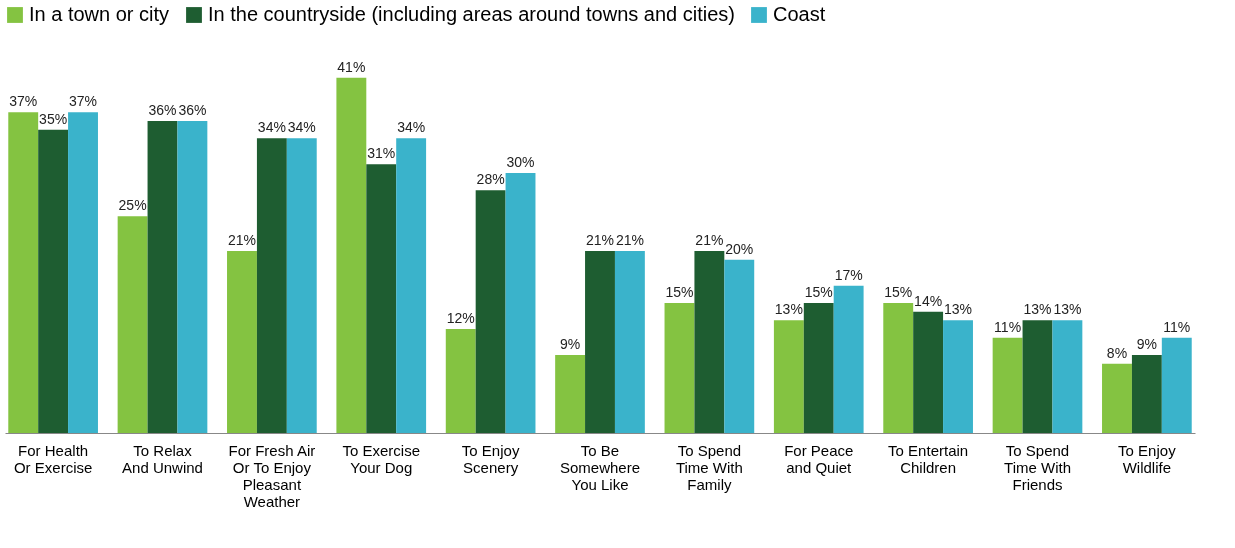 The width and height of the screenshot is (1235, 548). I want to click on data-label: 30%, so click(520, 162).